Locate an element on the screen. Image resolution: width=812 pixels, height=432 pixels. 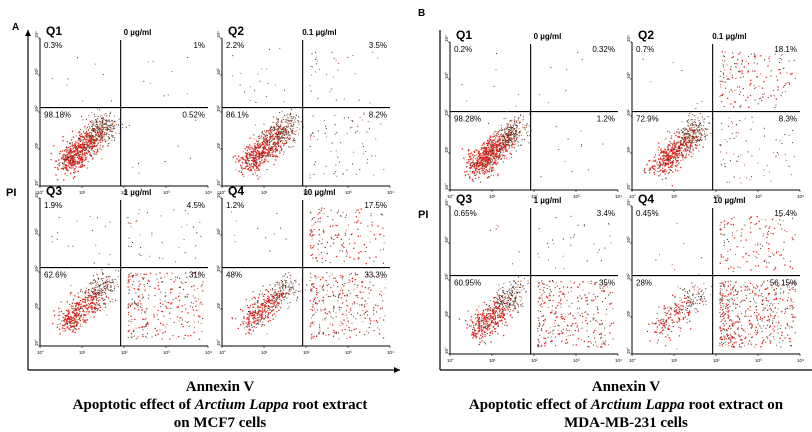
condition-label: 0 µg/ml is located at coordinates (138, 32).